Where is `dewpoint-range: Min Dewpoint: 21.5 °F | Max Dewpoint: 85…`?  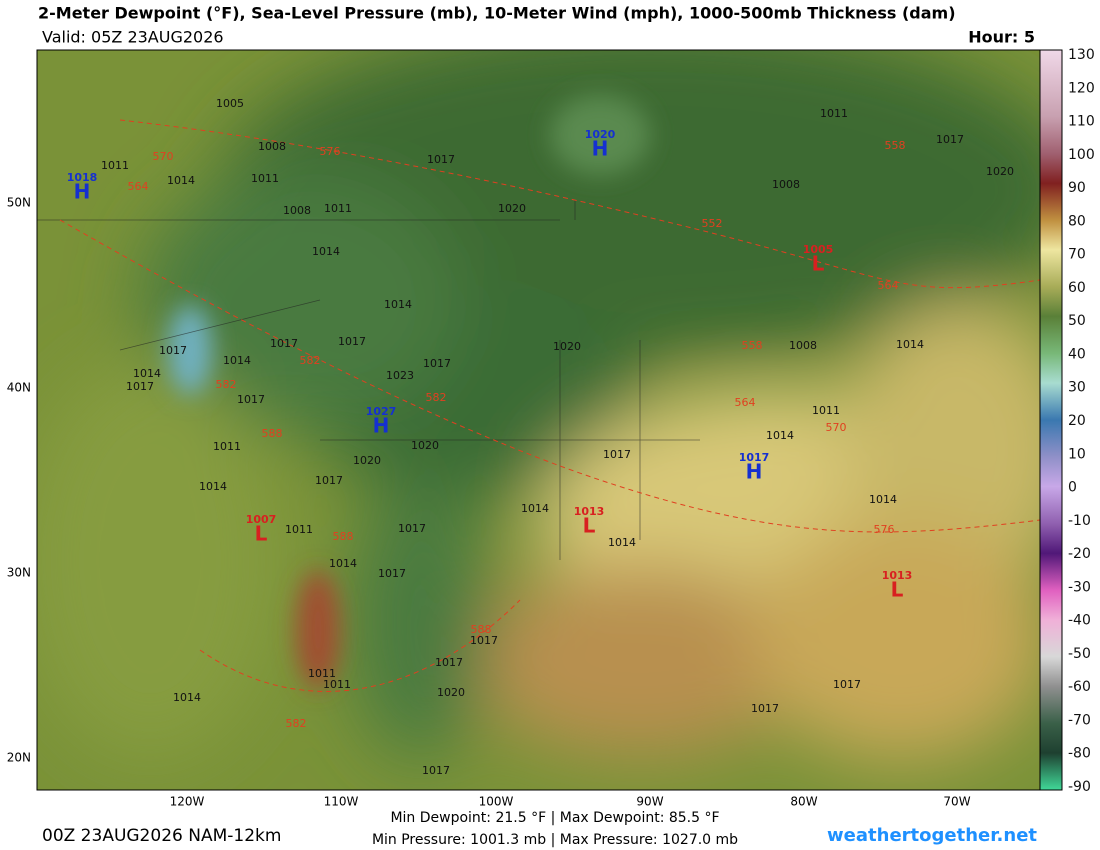
dewpoint-range: Min Dewpoint: 21.5 °F | Max Dewpoint: 85… is located at coordinates (554, 818).